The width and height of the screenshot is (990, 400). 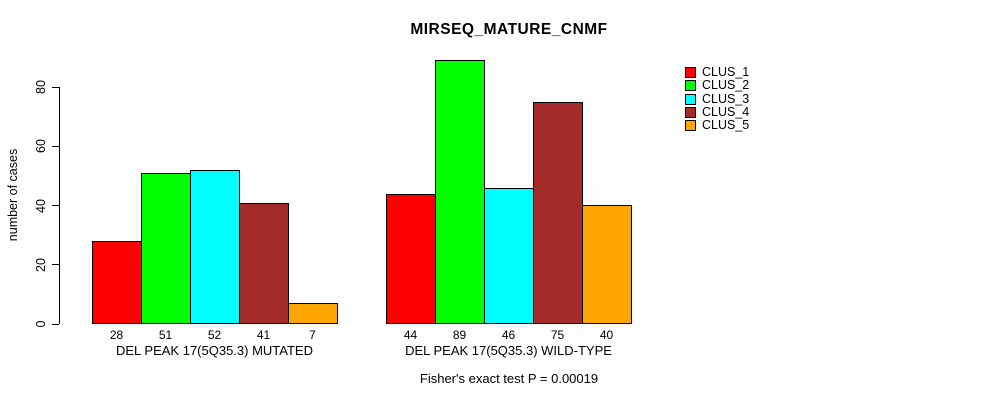 I want to click on bar-value-clus_4-group1: 41, so click(x=263, y=335).